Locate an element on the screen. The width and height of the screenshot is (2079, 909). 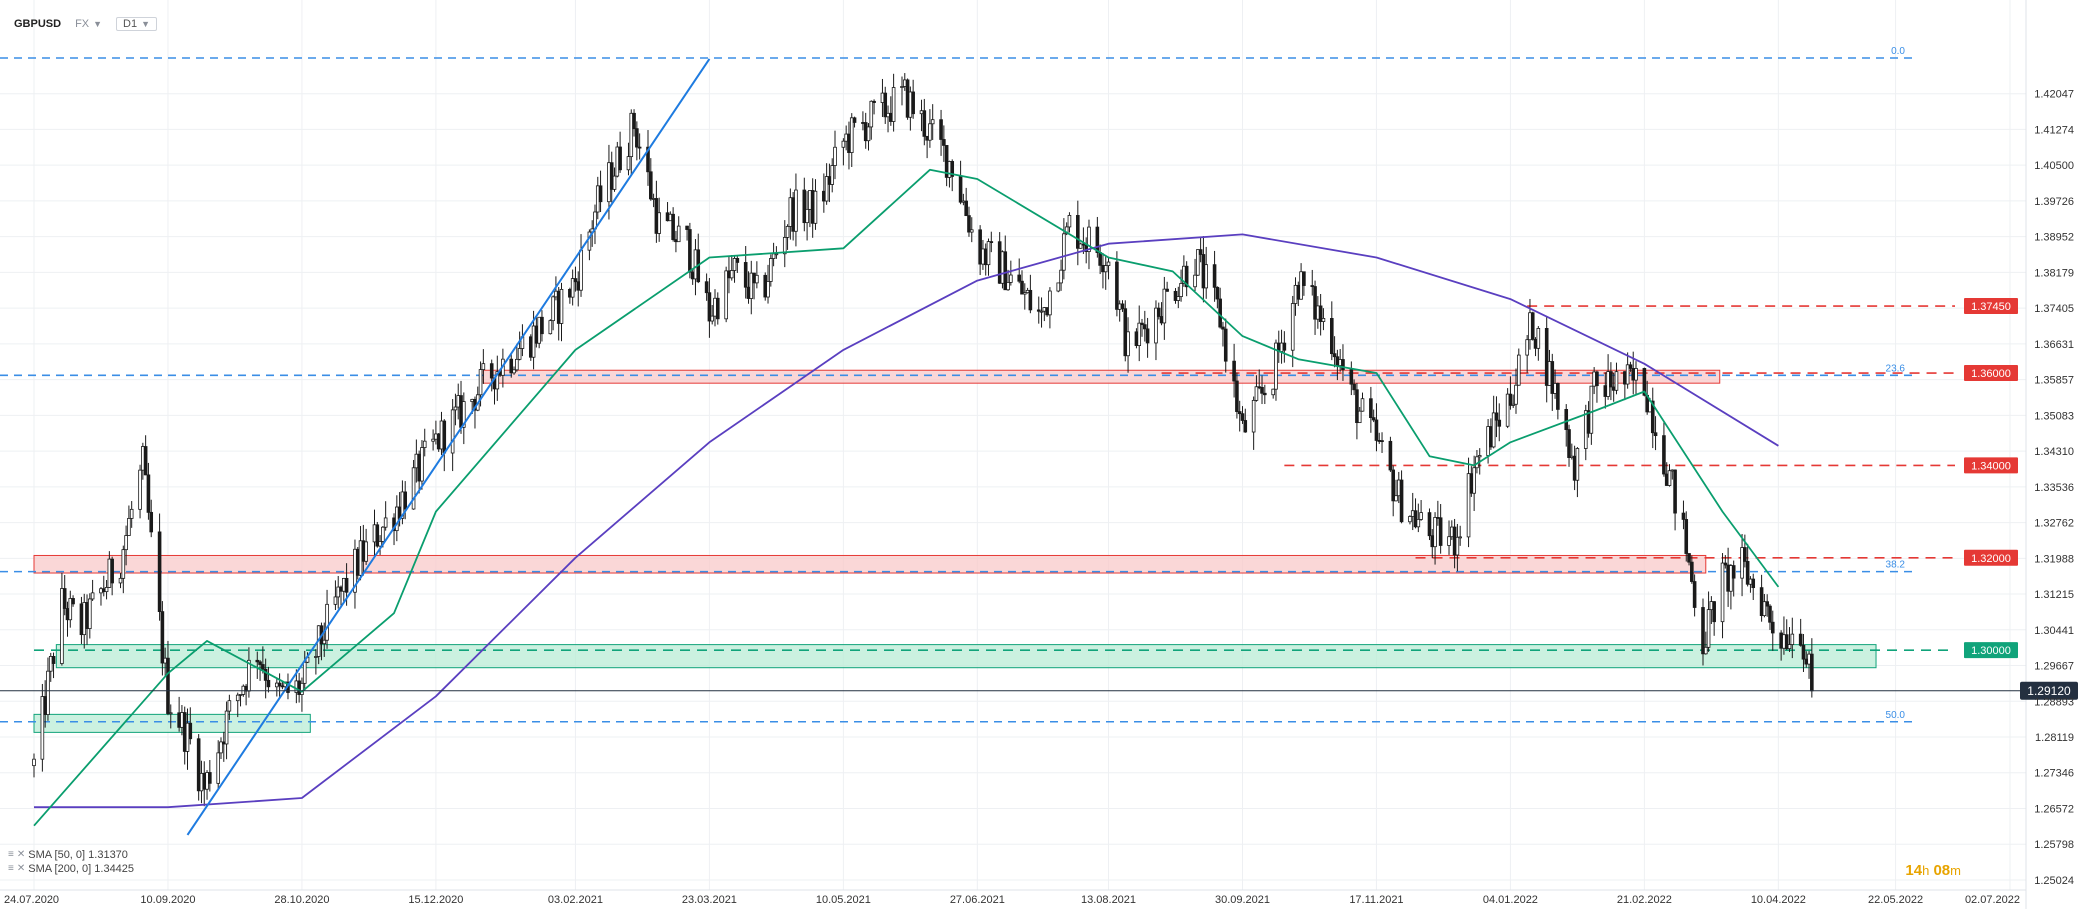
legend-item-sma200: ≡ ✕ SMA [200, 0] 1.34425 is located at coordinates (71, 869).